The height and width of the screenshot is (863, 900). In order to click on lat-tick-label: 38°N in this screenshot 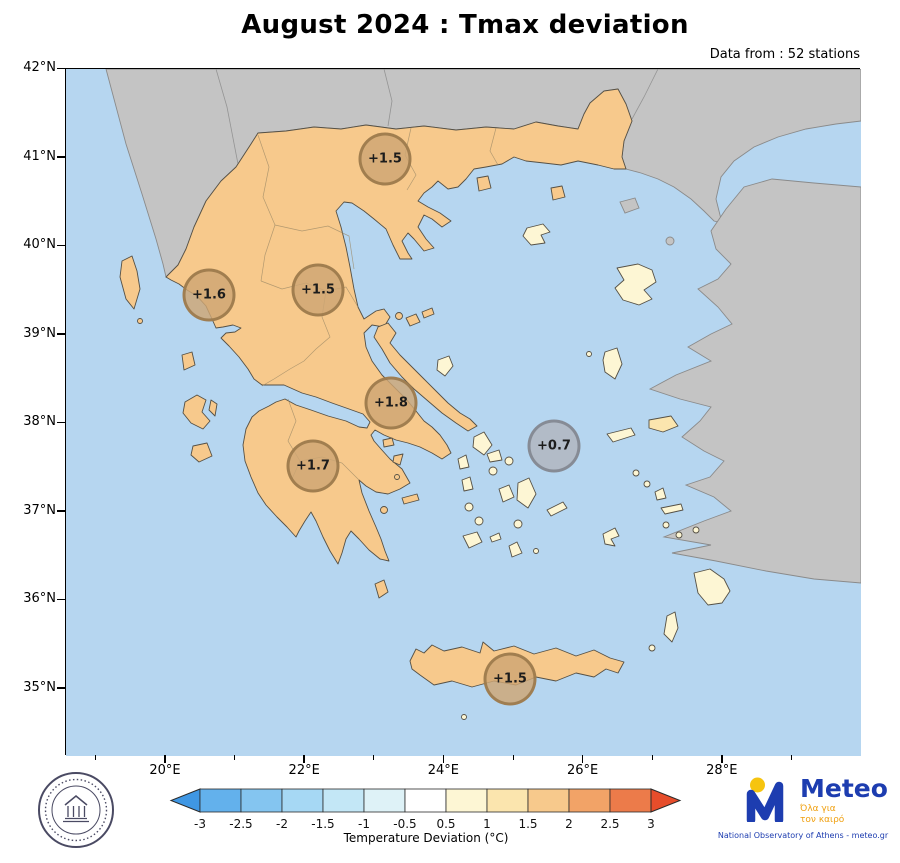, I will do `click(39, 422)`.